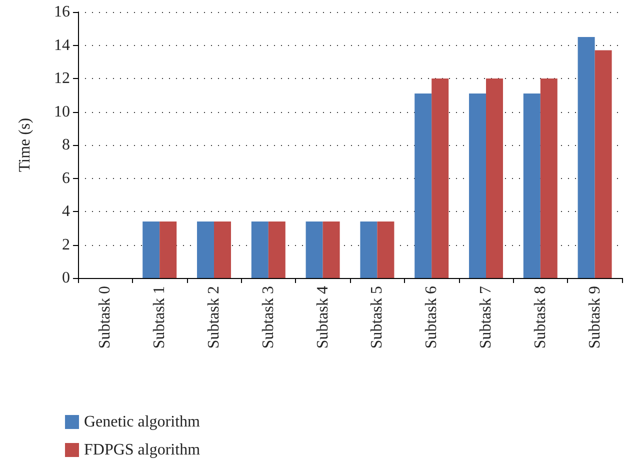 The height and width of the screenshot is (468, 642). I want to click on y-tick-label: 2, so click(66, 245).